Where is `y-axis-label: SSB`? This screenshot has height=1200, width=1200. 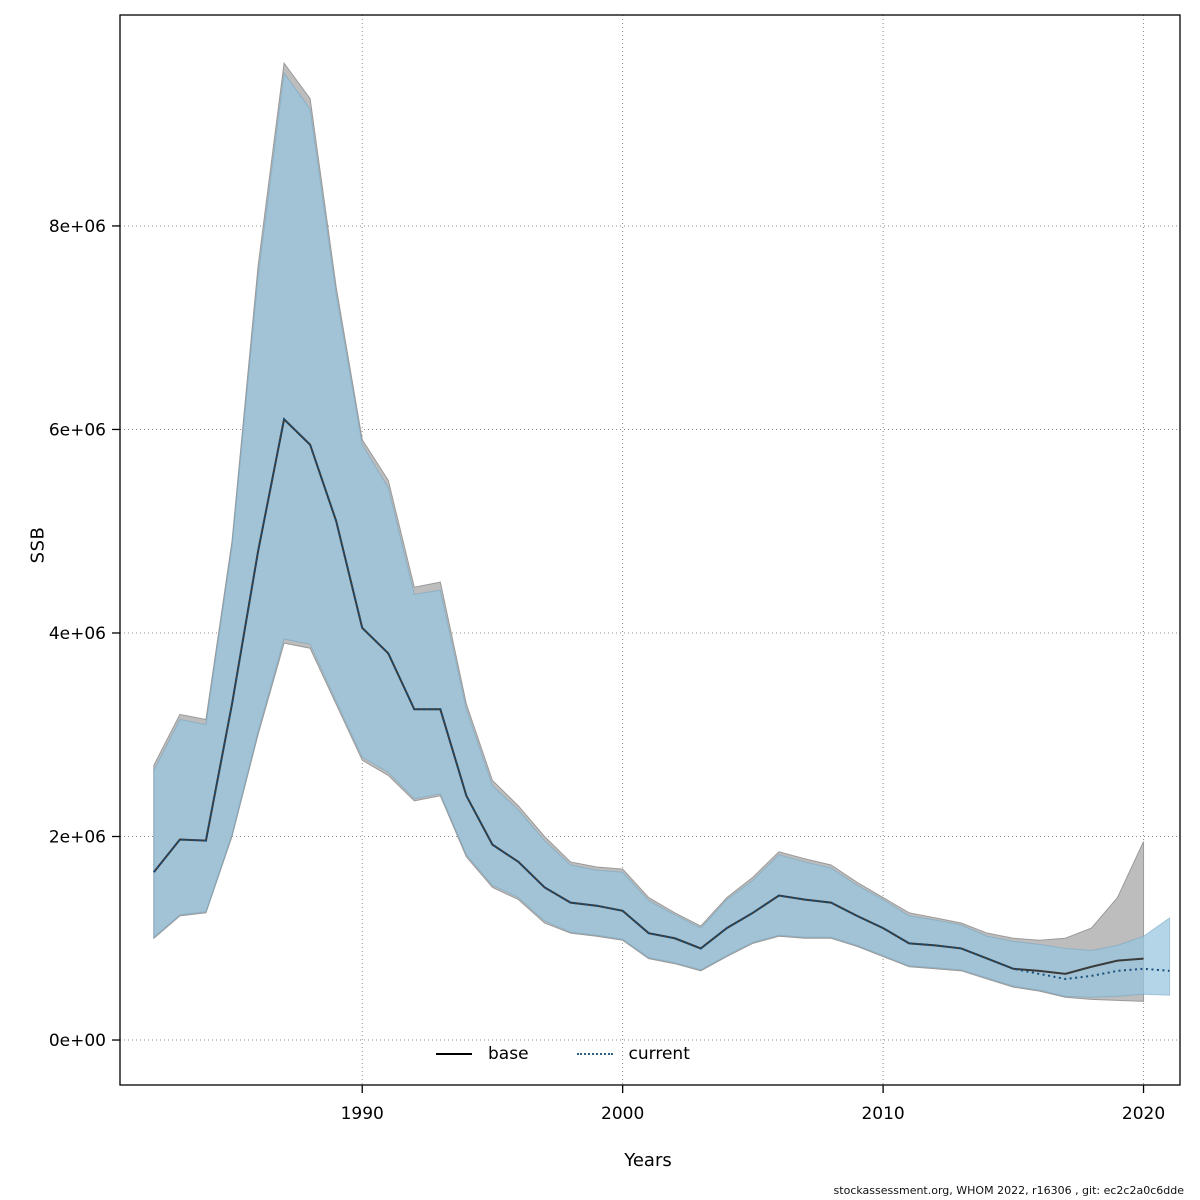 y-axis-label: SSB is located at coordinates (38, 545).